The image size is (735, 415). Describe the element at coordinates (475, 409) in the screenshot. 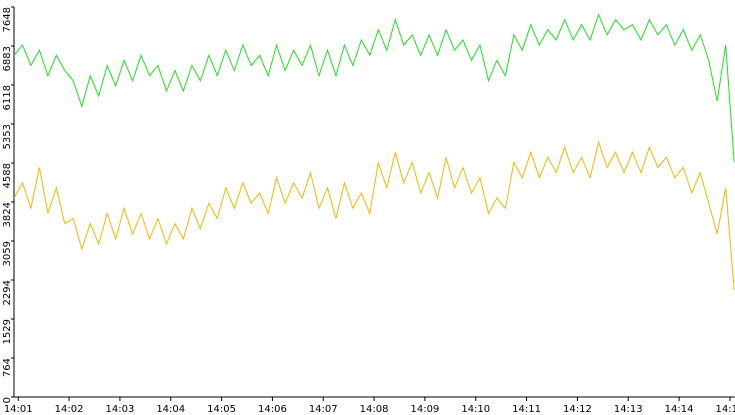

I see `x-tick-label: 14:10` at that location.